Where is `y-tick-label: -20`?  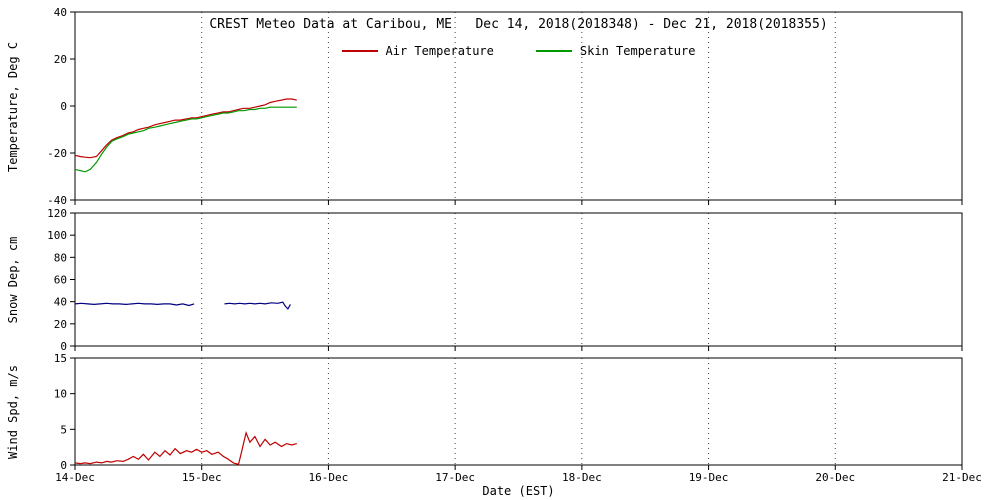
y-tick-label: -20 is located at coordinates (57, 153).